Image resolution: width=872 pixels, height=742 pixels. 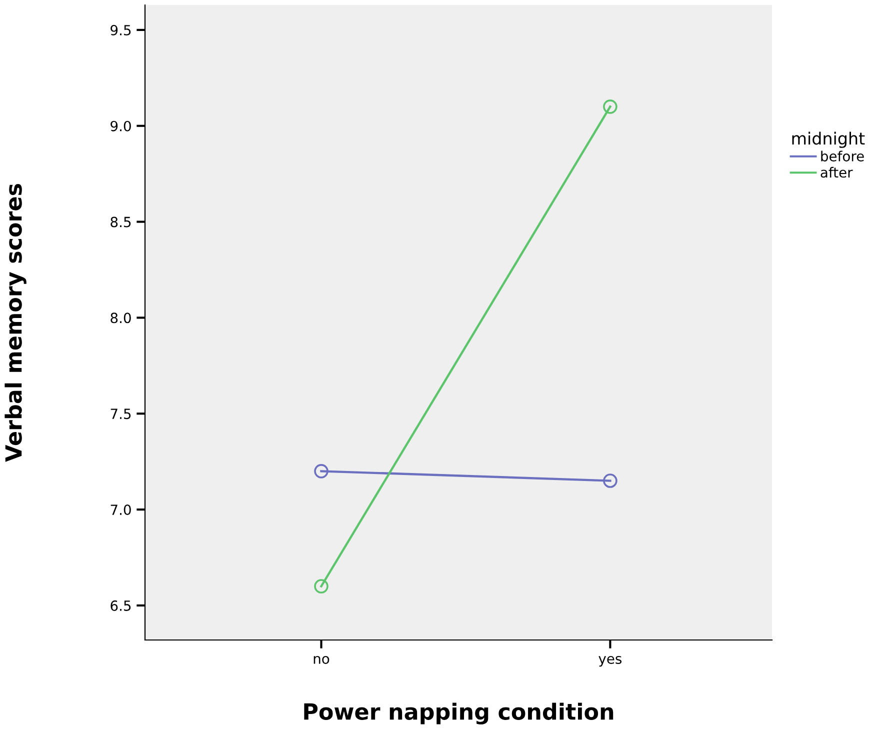 I want to click on y-tick-label: 9.0, so click(x=120, y=126).